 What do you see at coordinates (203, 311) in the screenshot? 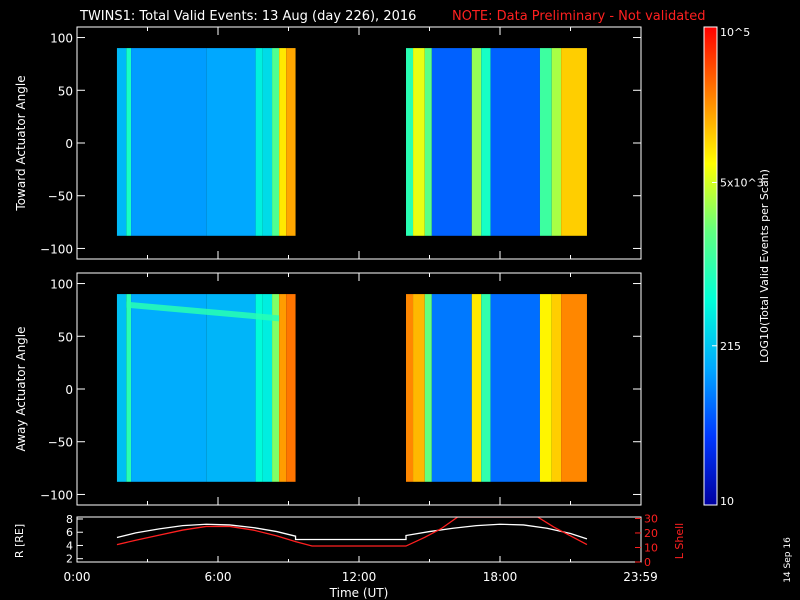
I see `away-emission-band` at bounding box center [203, 311].